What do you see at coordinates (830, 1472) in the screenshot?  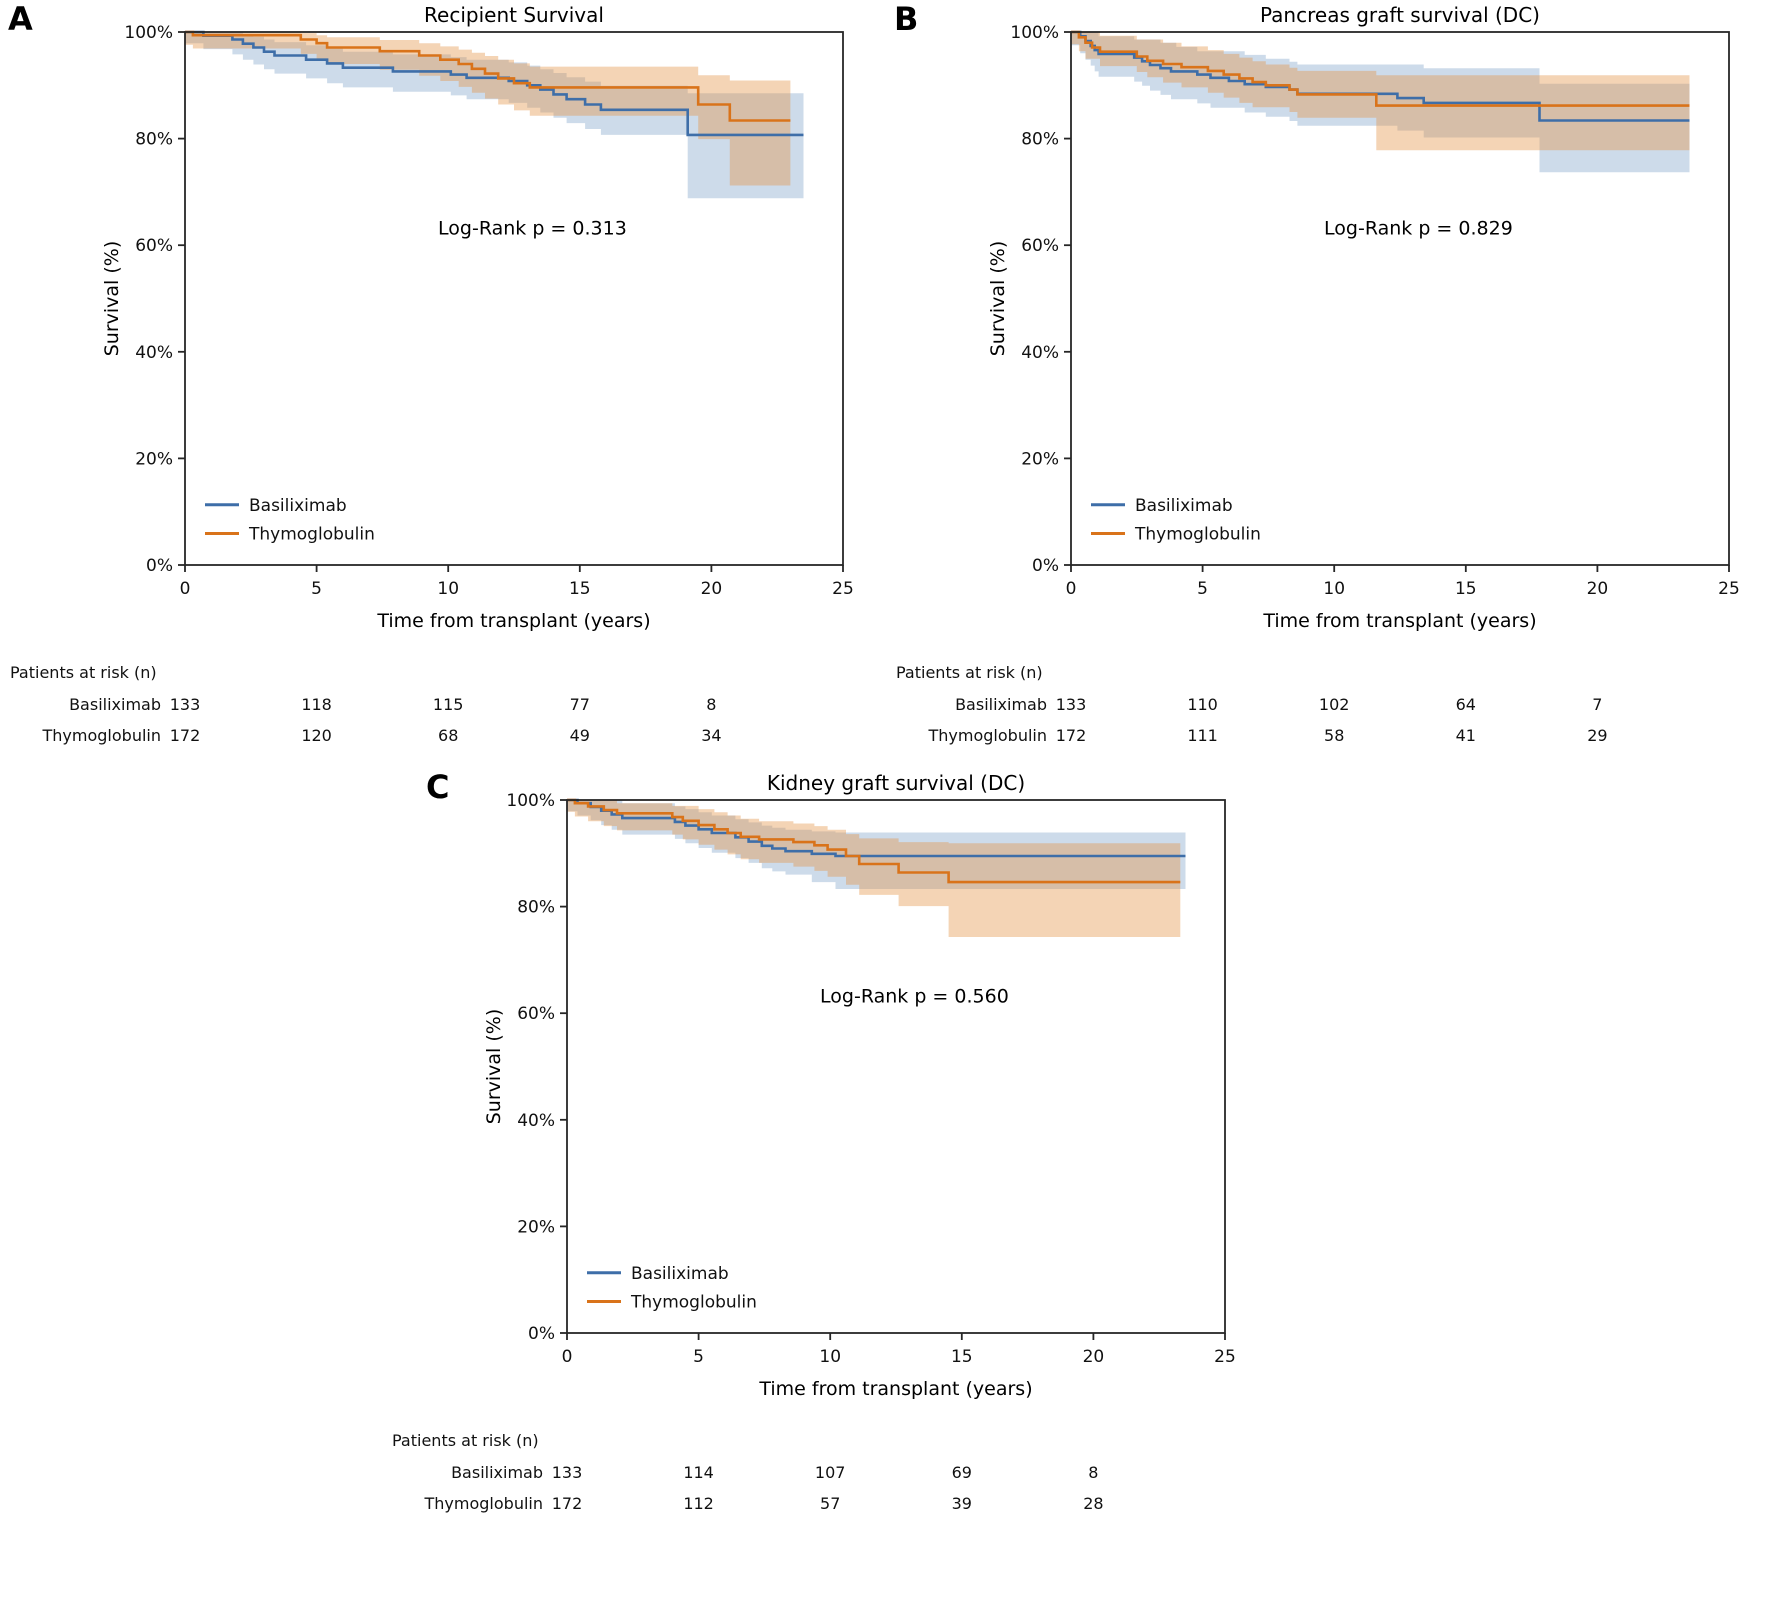 I see `at-risk-count: 107` at bounding box center [830, 1472].